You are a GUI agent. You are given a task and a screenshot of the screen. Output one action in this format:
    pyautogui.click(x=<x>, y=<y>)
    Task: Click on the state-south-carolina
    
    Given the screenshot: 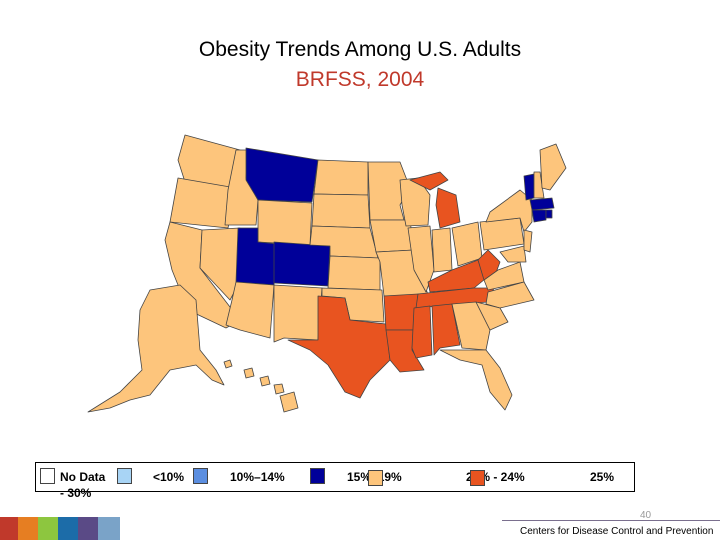 What is the action you would take?
    pyautogui.click(x=492, y=316)
    